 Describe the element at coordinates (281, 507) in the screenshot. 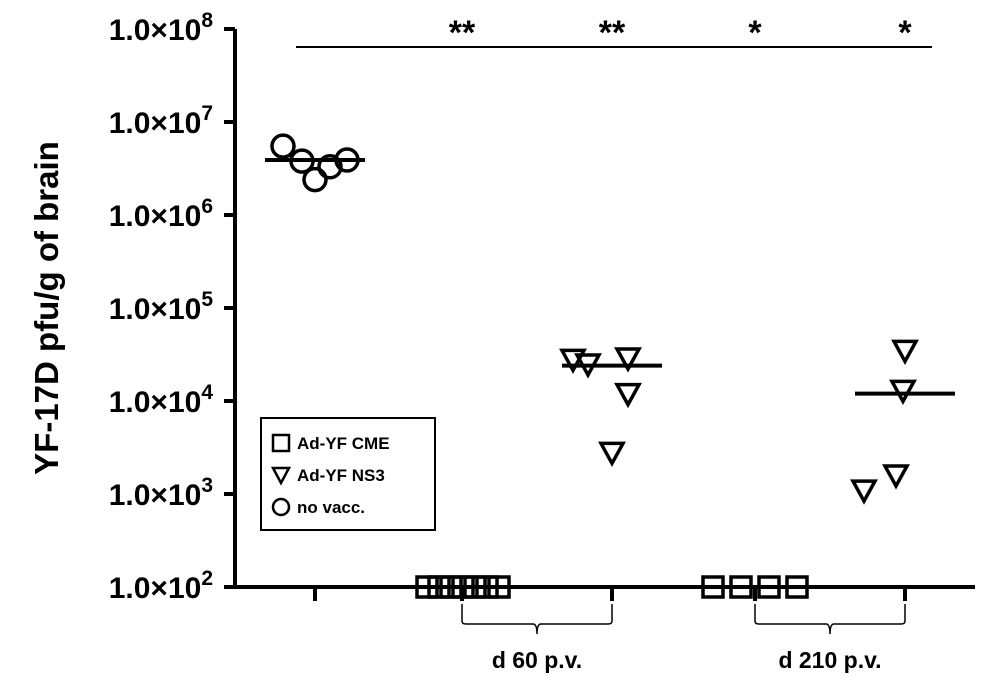

I see `legend-circle-icon` at that location.